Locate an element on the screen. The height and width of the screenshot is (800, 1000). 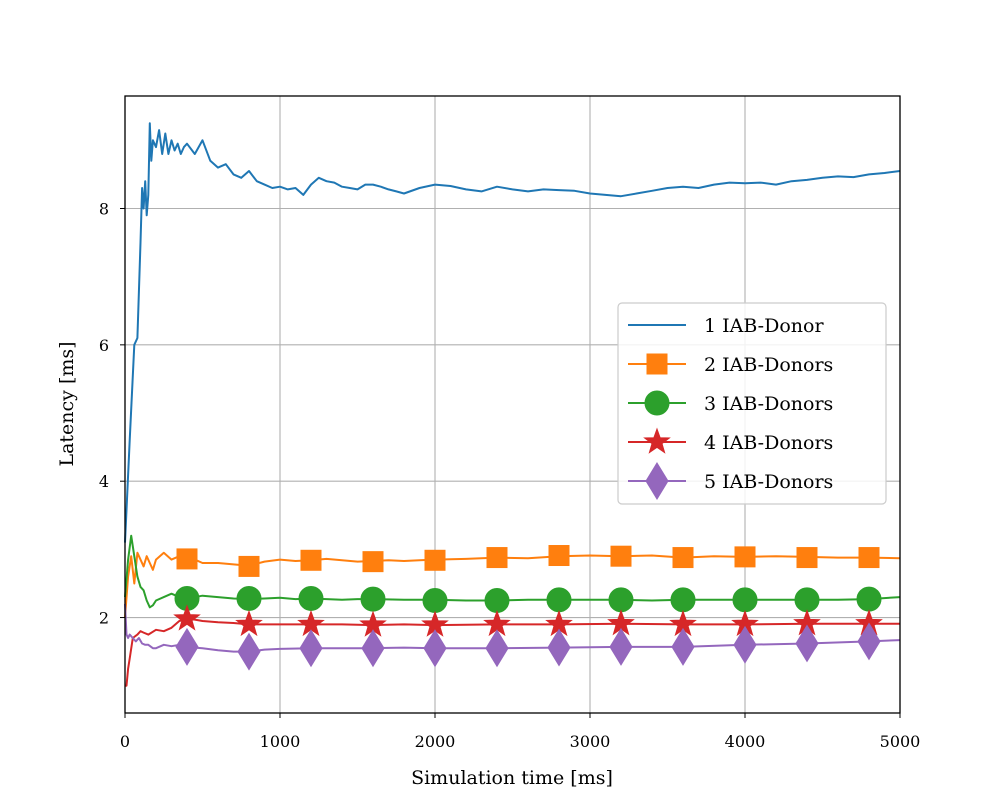
legend-box is located at coordinates (752, 403).